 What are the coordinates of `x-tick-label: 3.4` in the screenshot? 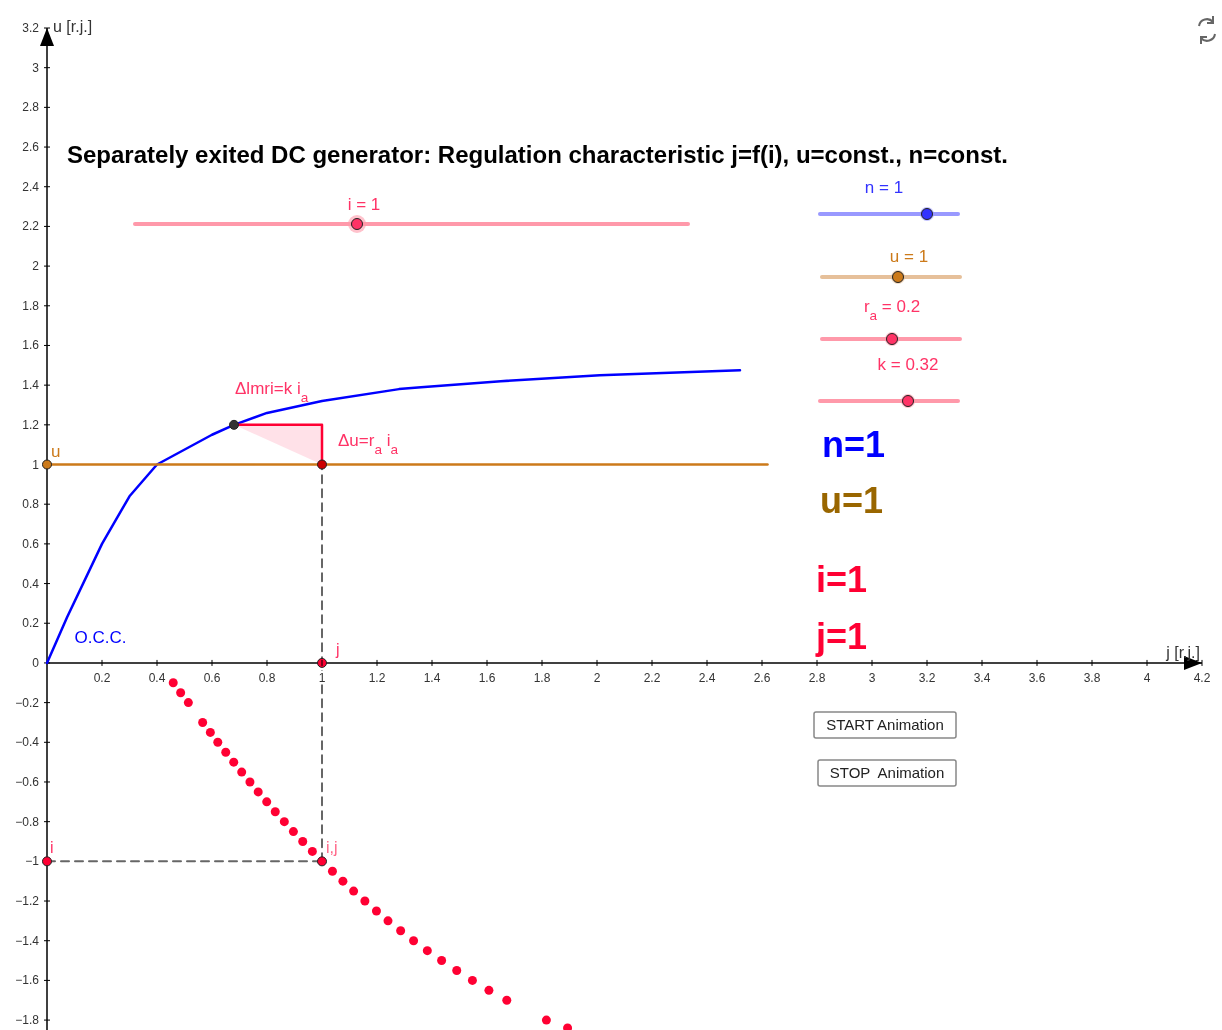 It's located at (982, 677).